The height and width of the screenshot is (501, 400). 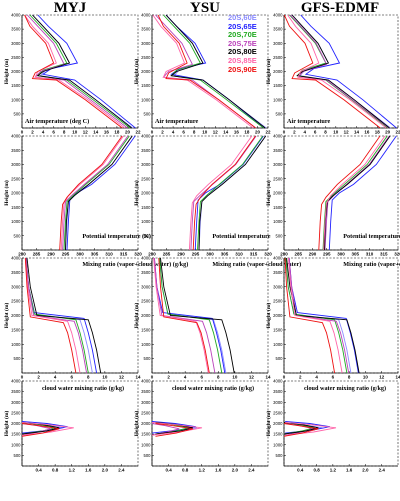 I want to click on x-tick-label: 1.6, so click(x=349, y=470).